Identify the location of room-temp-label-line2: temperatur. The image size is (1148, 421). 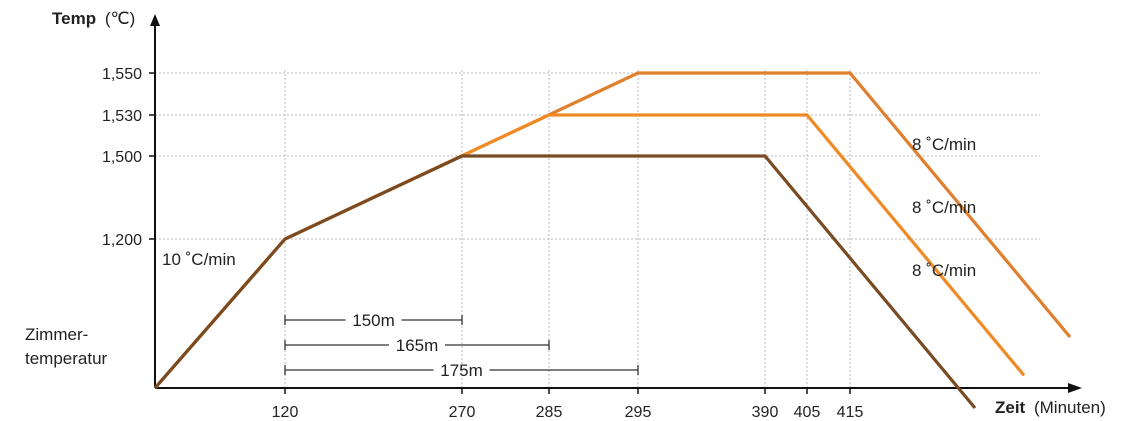
(66, 358).